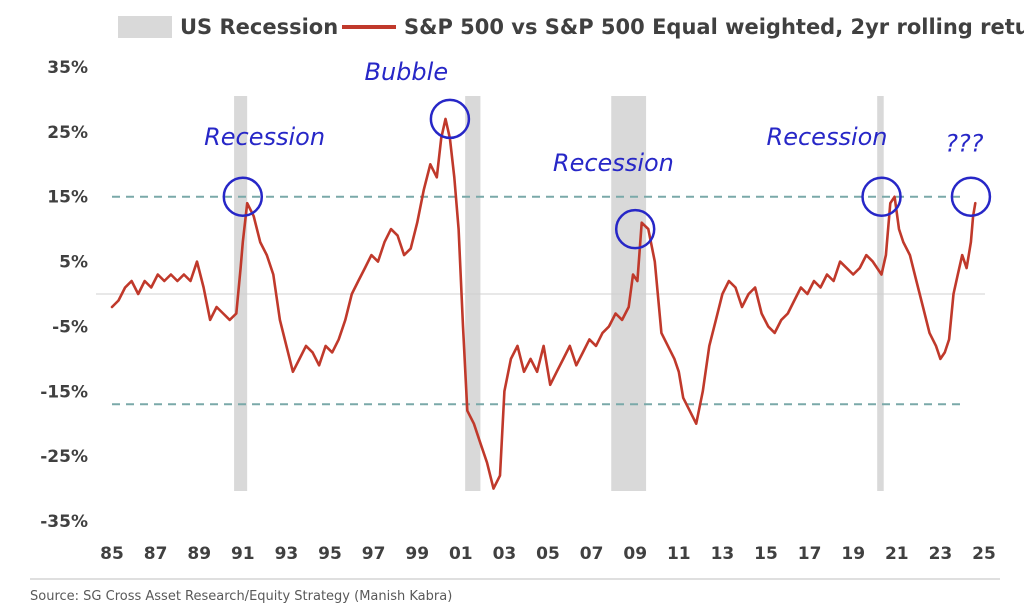 The image size is (1024, 611). Describe the element at coordinates (984, 554) in the screenshot. I see `x-tick-label: 25` at that location.